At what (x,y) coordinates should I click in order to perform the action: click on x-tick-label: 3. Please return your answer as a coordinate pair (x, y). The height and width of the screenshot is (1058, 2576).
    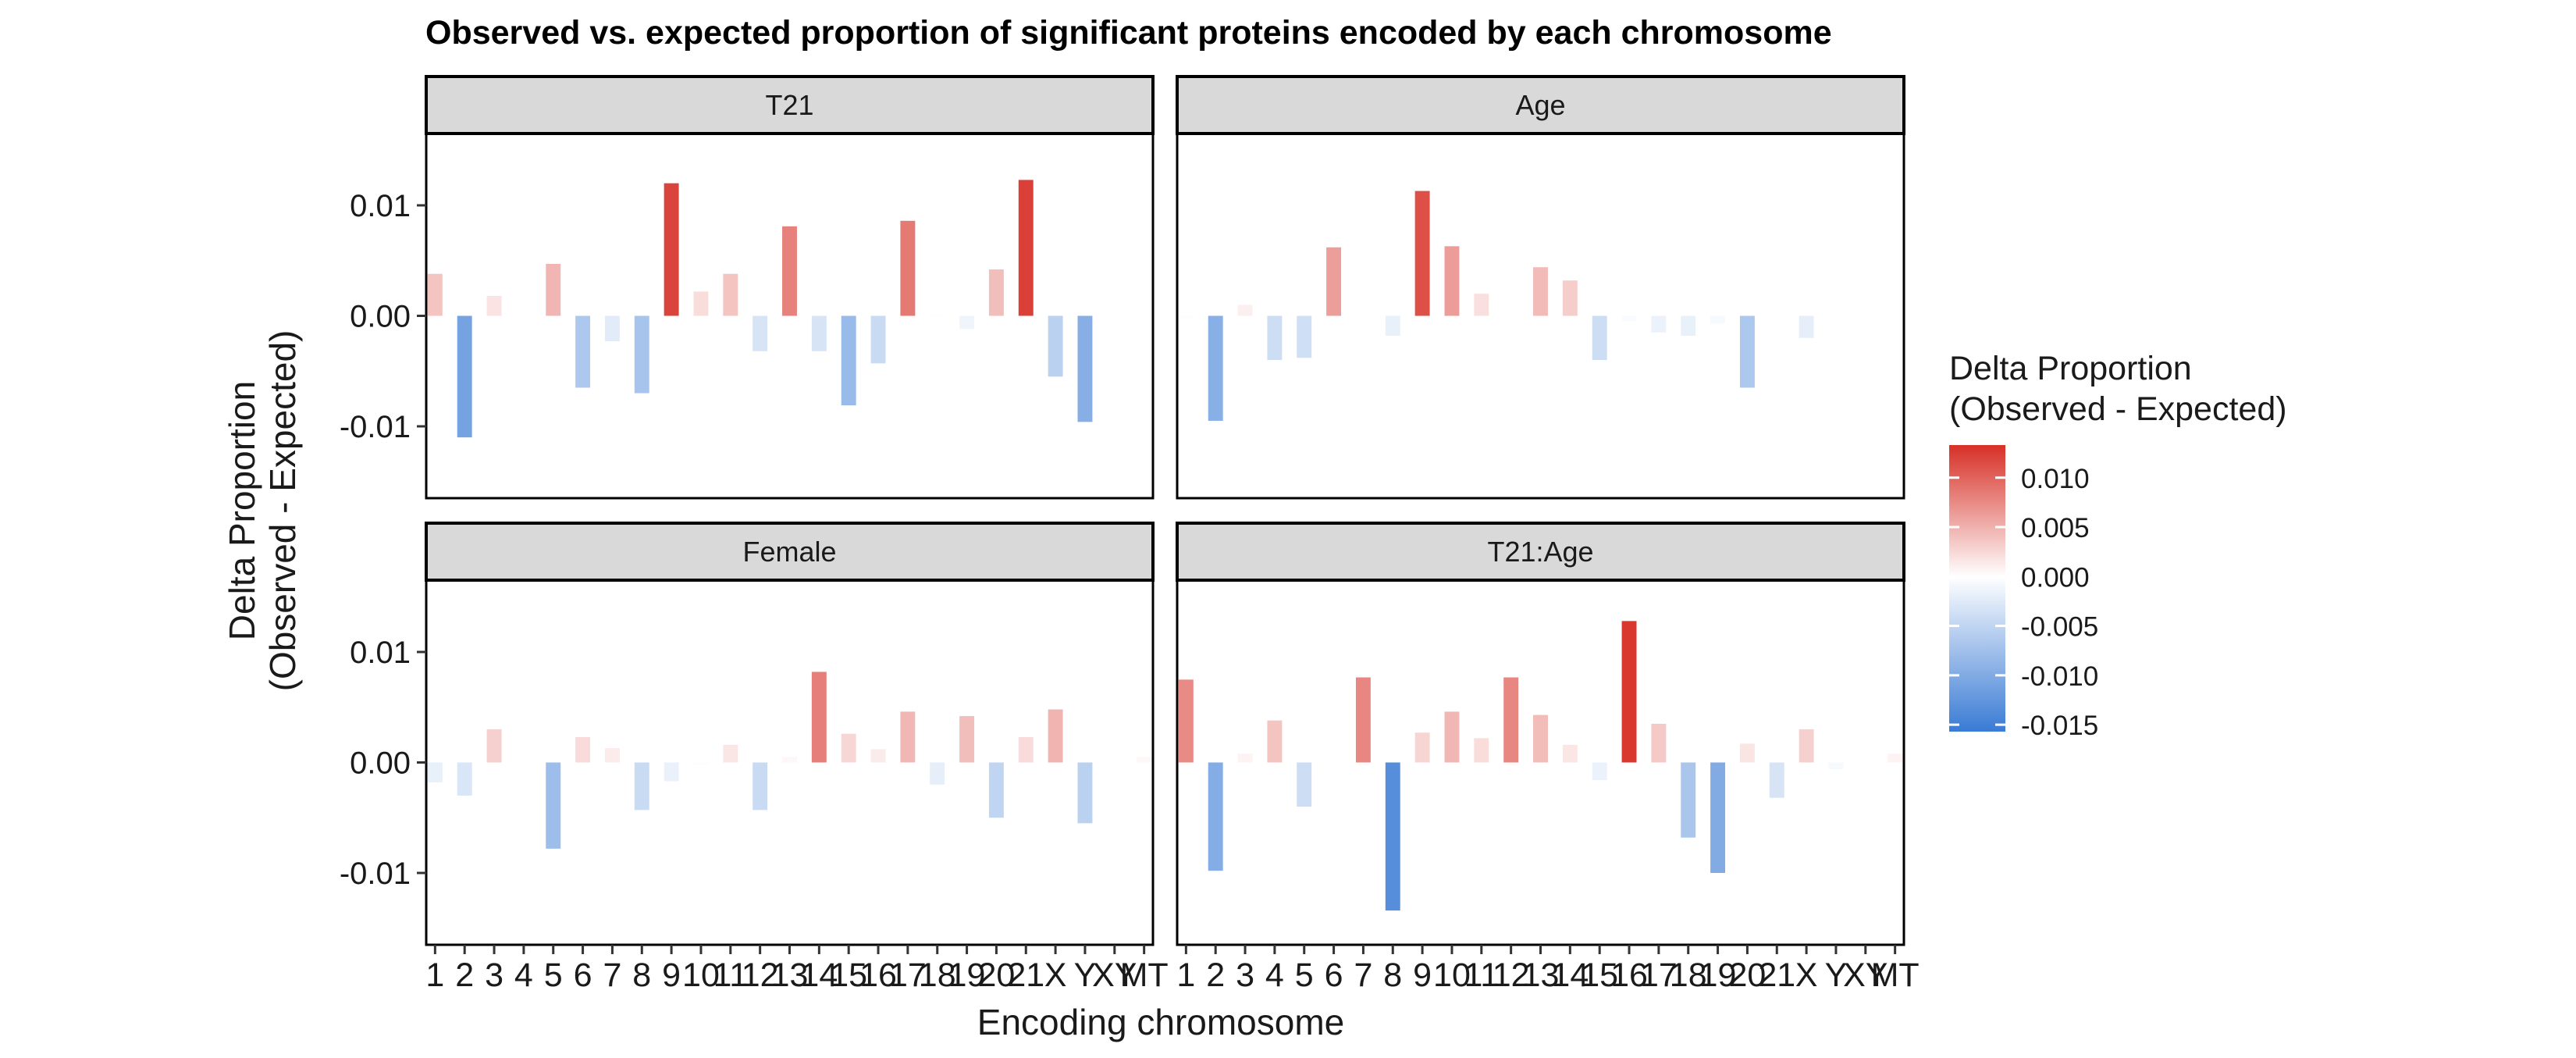
    Looking at the image, I should click on (1245, 975).